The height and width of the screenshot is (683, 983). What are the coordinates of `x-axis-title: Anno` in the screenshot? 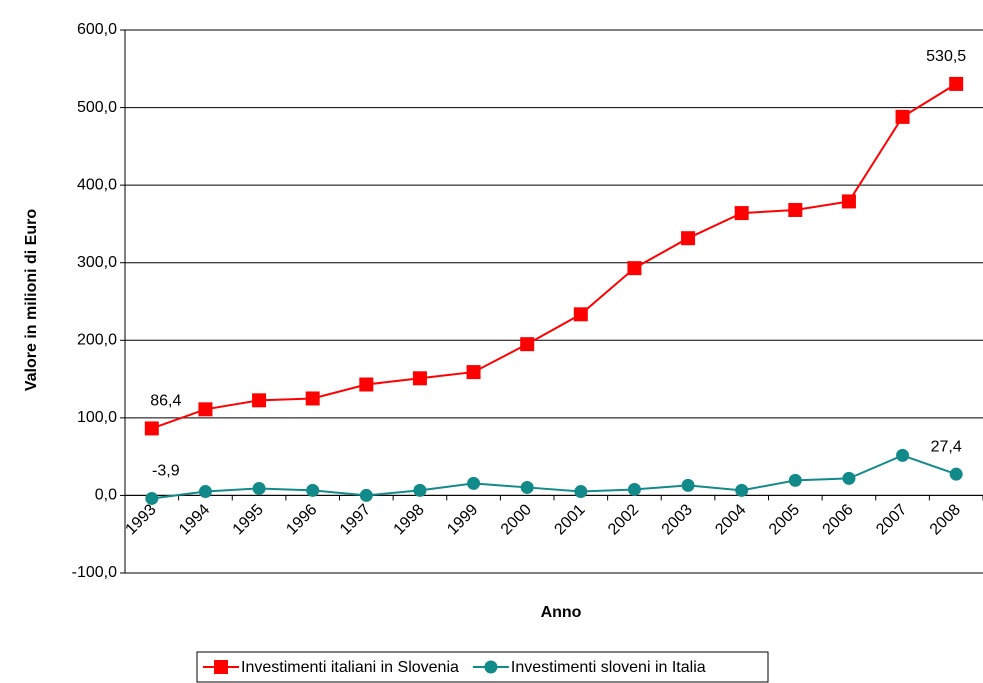 It's located at (561, 612).